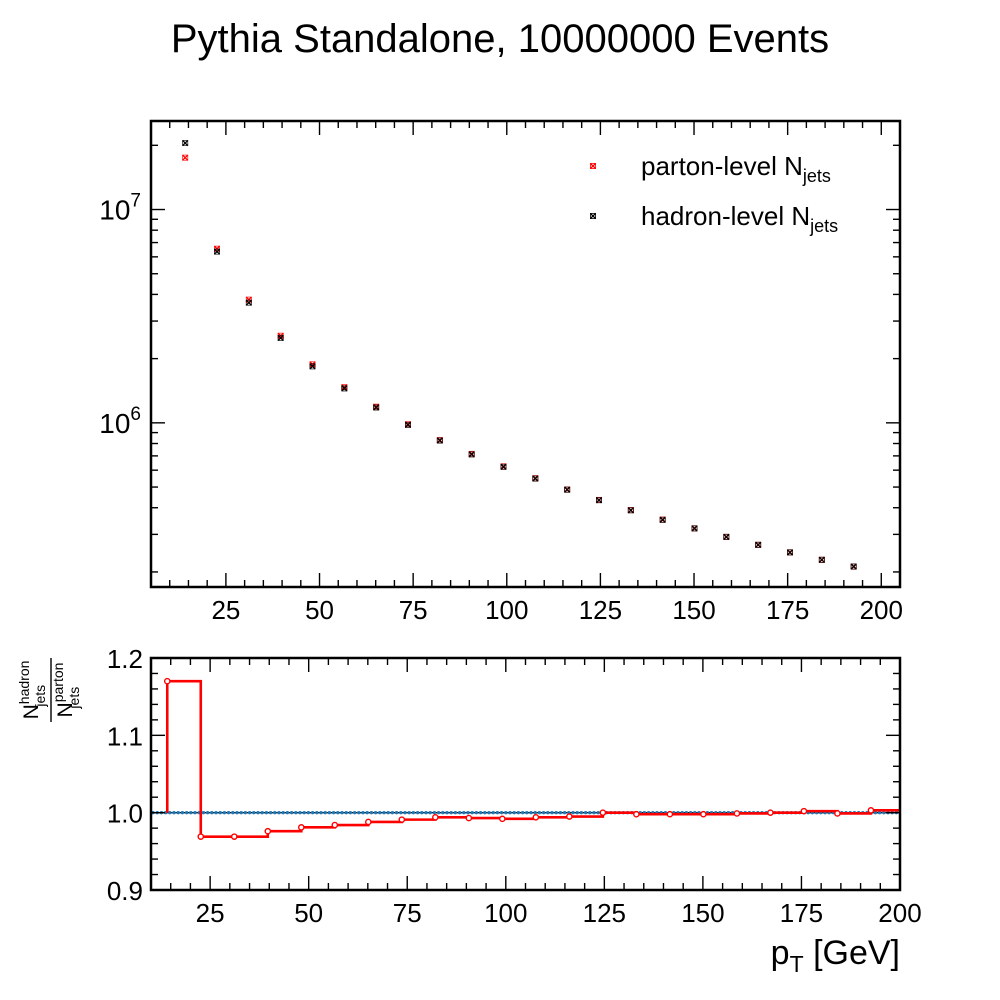 The width and height of the screenshot is (1000, 1000). What do you see at coordinates (125, 659) in the screenshot?
I see `y-tick-label: 1.2` at bounding box center [125, 659].